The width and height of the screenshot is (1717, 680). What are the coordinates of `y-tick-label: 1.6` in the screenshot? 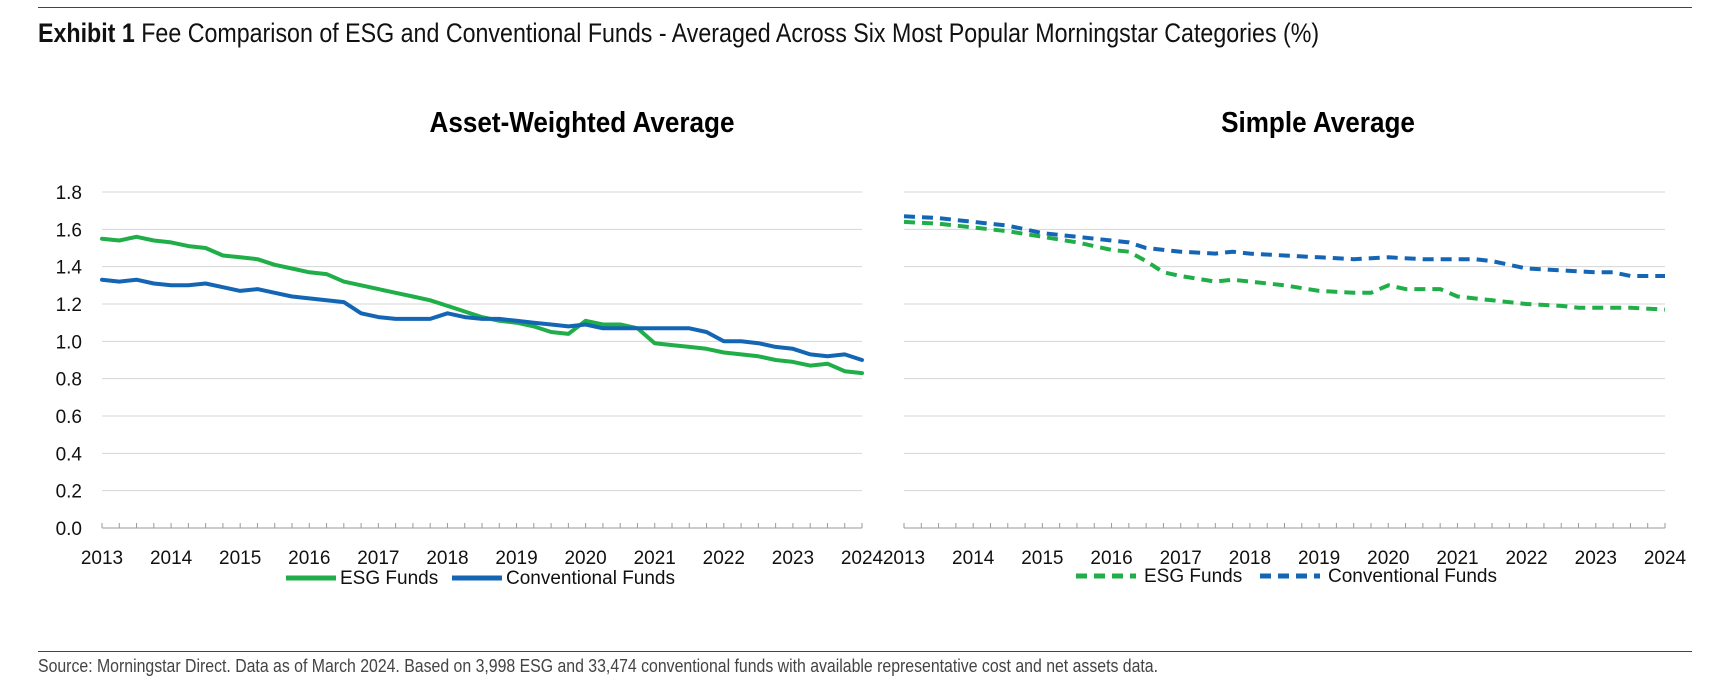 It's located at (69, 230).